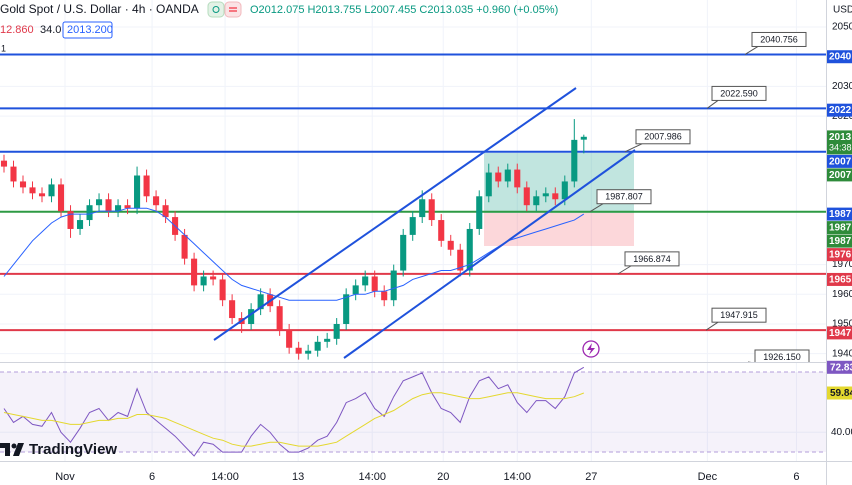 This screenshot has height=485, width=852. I want to click on alert-toggle, so click(233, 9).